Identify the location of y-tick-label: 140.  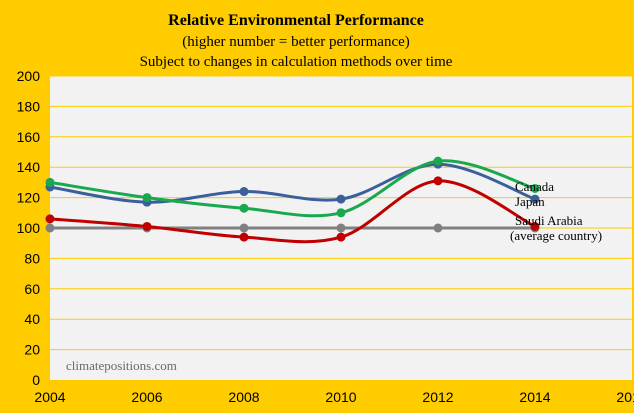
(29, 167).